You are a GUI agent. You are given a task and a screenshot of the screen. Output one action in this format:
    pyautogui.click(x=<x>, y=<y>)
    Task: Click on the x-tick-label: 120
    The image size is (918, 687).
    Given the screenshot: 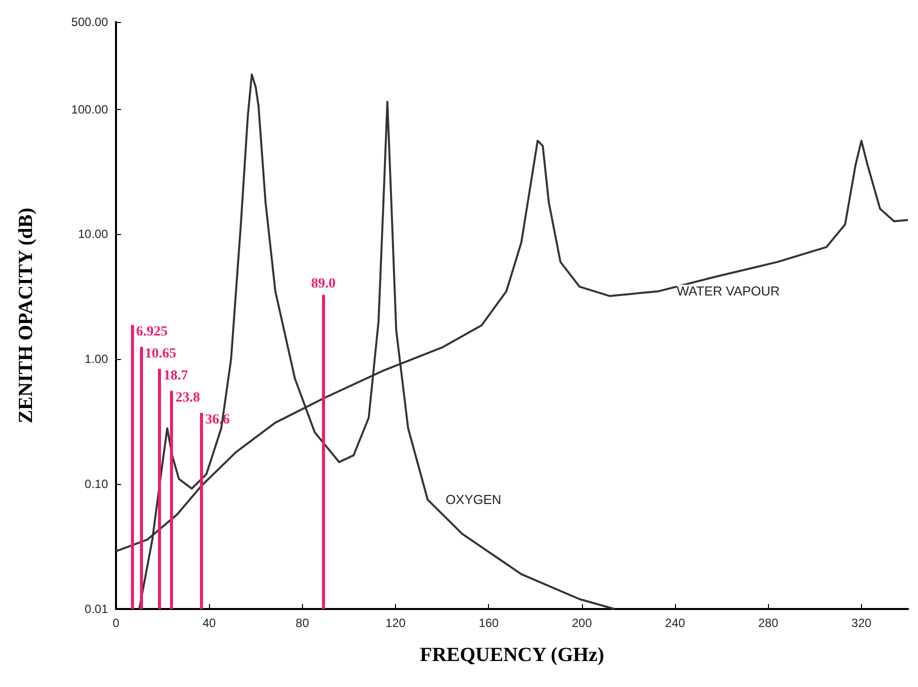 What is the action you would take?
    pyautogui.click(x=396, y=623)
    